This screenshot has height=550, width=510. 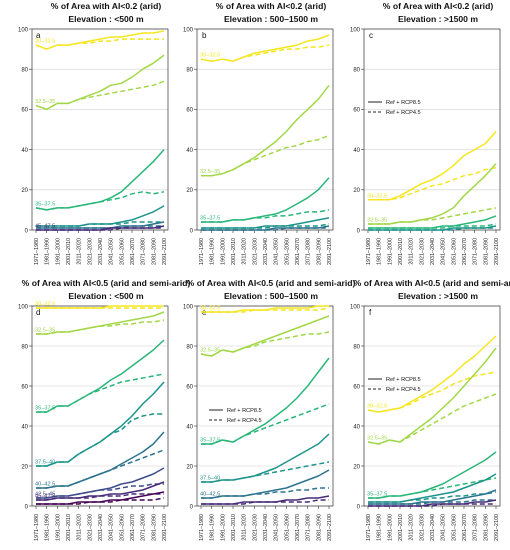 I want to click on panel-subtitle: Elevation : >1500 m, so click(x=438, y=296).